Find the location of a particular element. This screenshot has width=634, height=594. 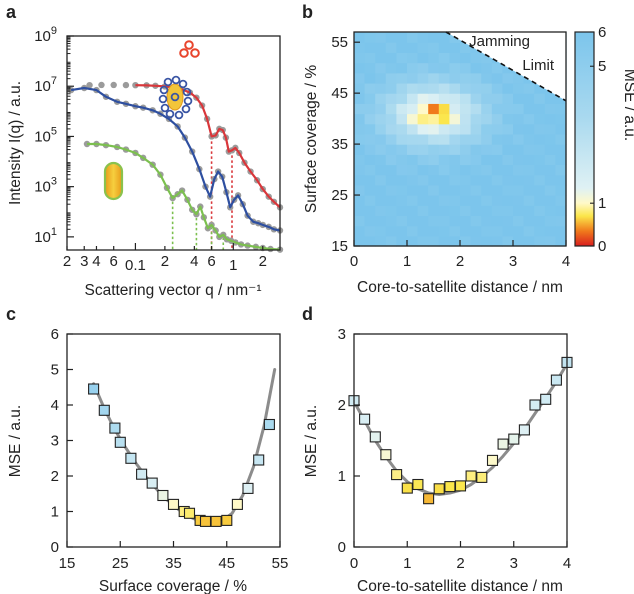

d-y-tick-label-0: 0 is located at coordinates (342, 547).